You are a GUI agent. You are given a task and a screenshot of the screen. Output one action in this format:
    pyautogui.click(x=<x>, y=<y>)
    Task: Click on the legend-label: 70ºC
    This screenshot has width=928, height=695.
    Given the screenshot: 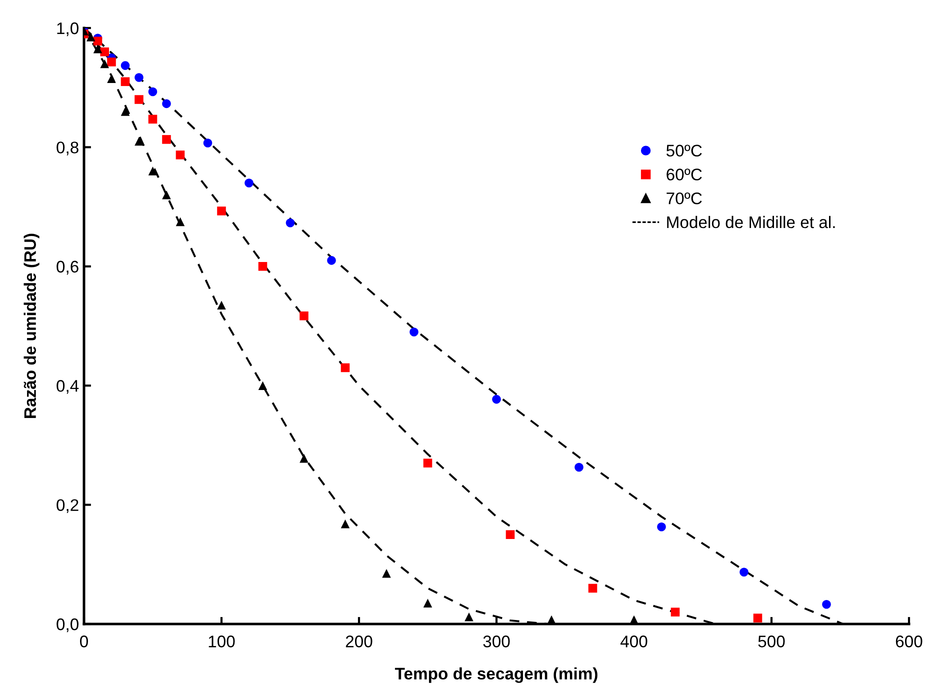 What is the action you would take?
    pyautogui.click(x=684, y=198)
    